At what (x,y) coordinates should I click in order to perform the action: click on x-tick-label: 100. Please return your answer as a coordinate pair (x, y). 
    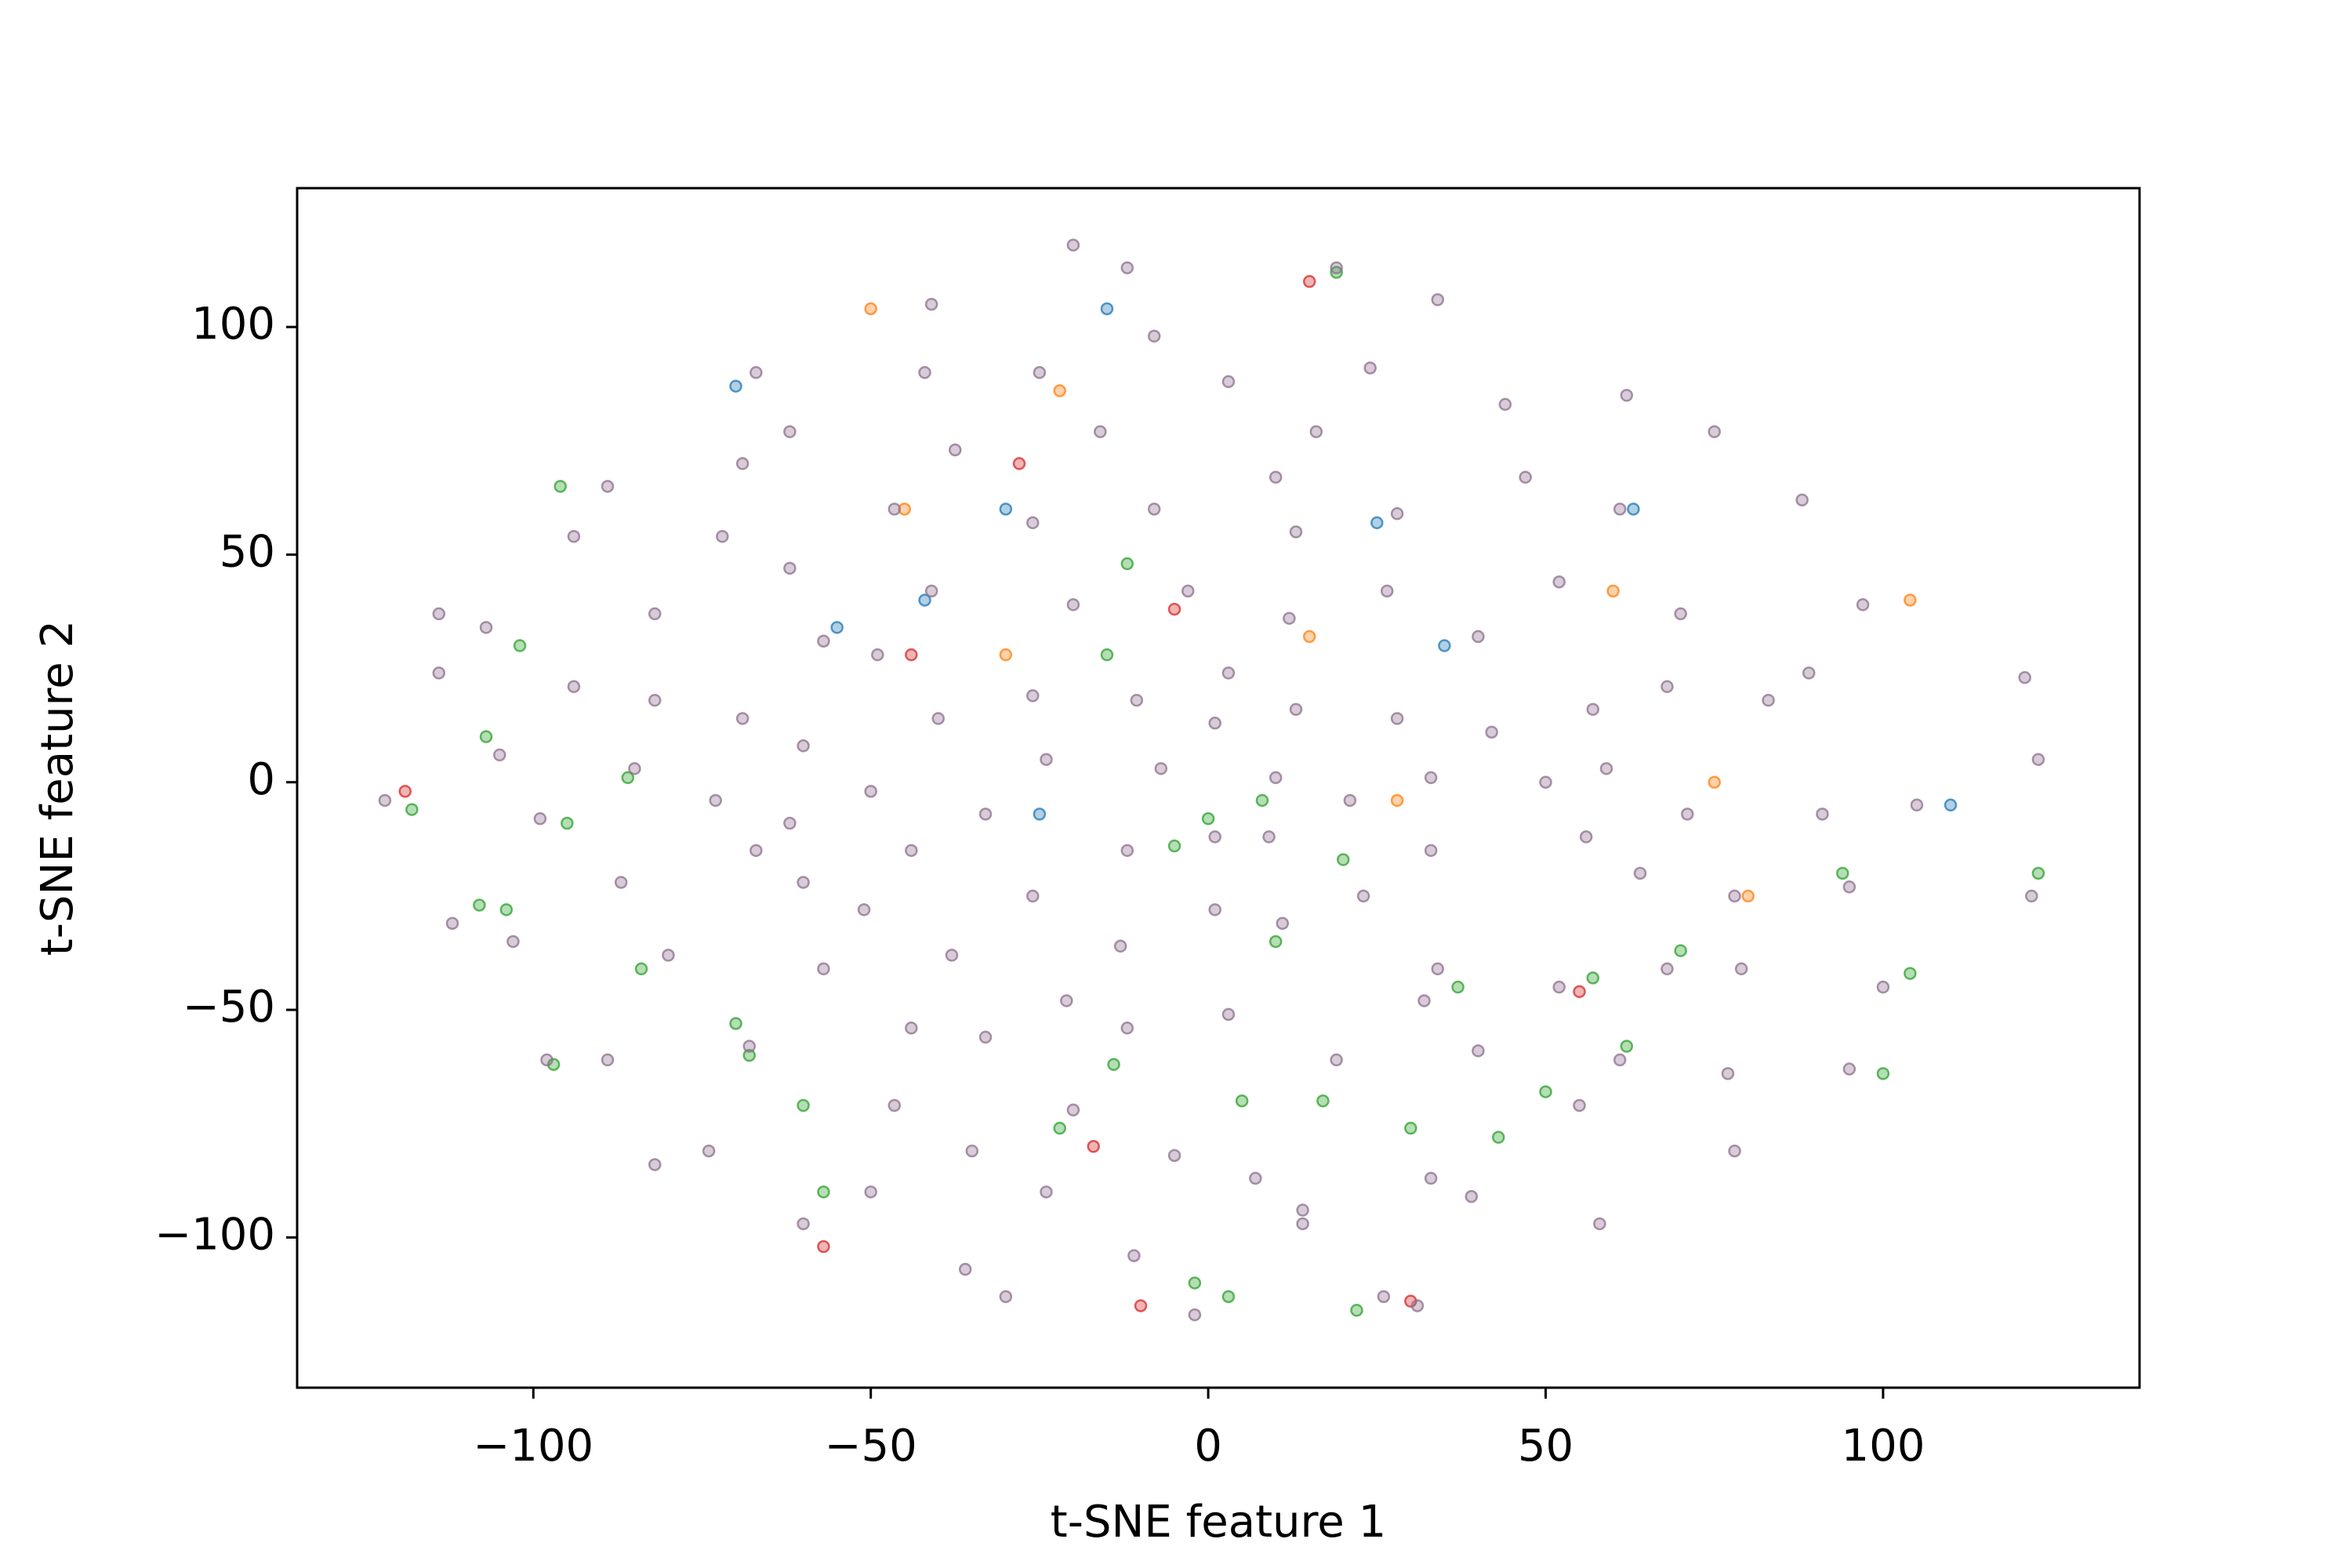
    Looking at the image, I should click on (1883, 1446).